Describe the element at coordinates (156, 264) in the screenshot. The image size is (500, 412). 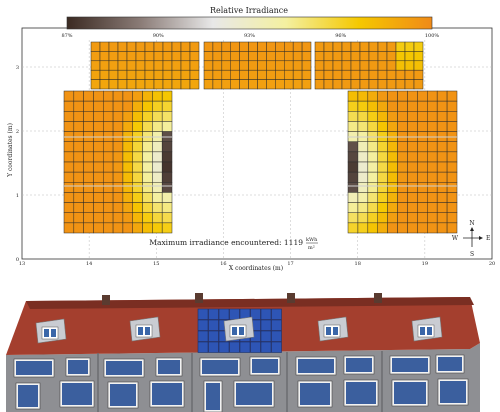
I see `x-tick: 15` at that location.